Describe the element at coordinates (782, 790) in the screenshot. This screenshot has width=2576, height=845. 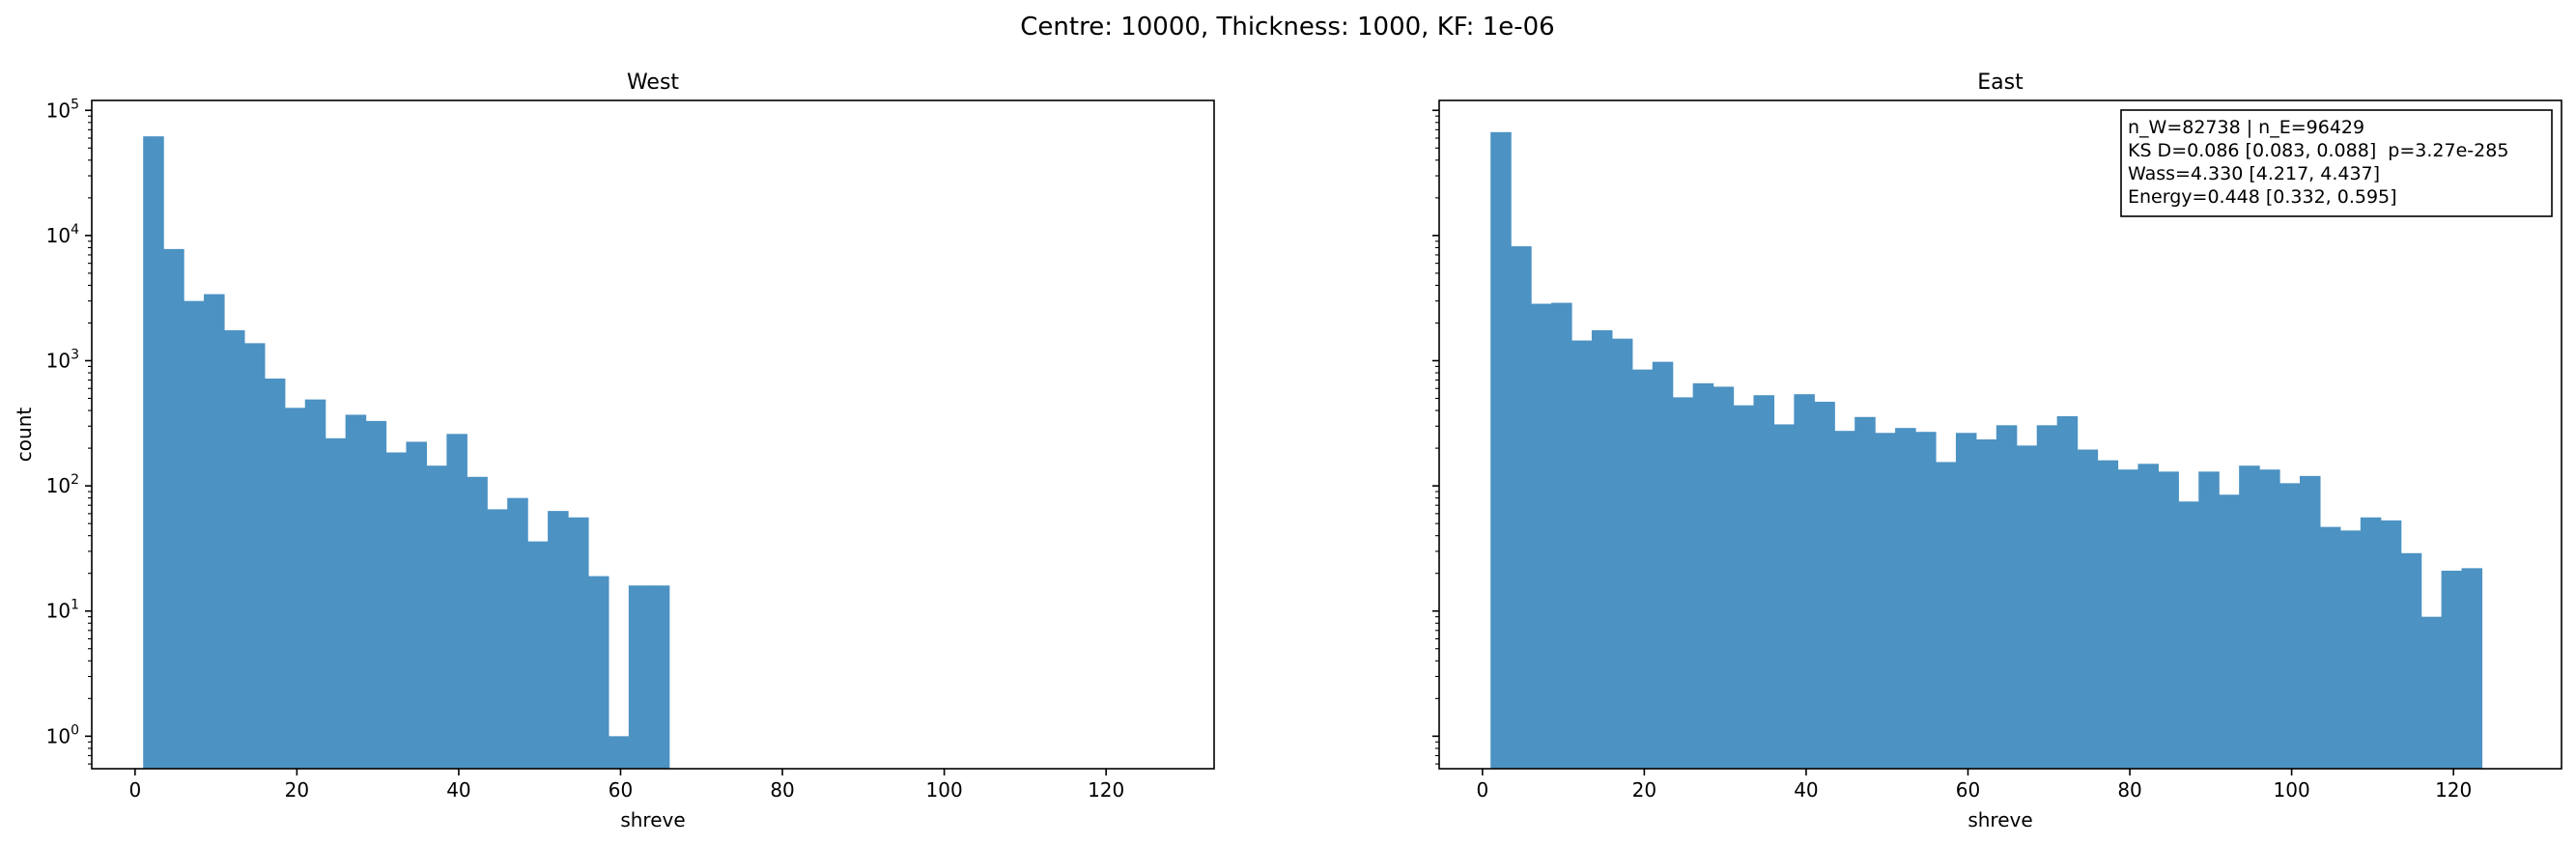
I see `west-x-tick-label: 80` at that location.